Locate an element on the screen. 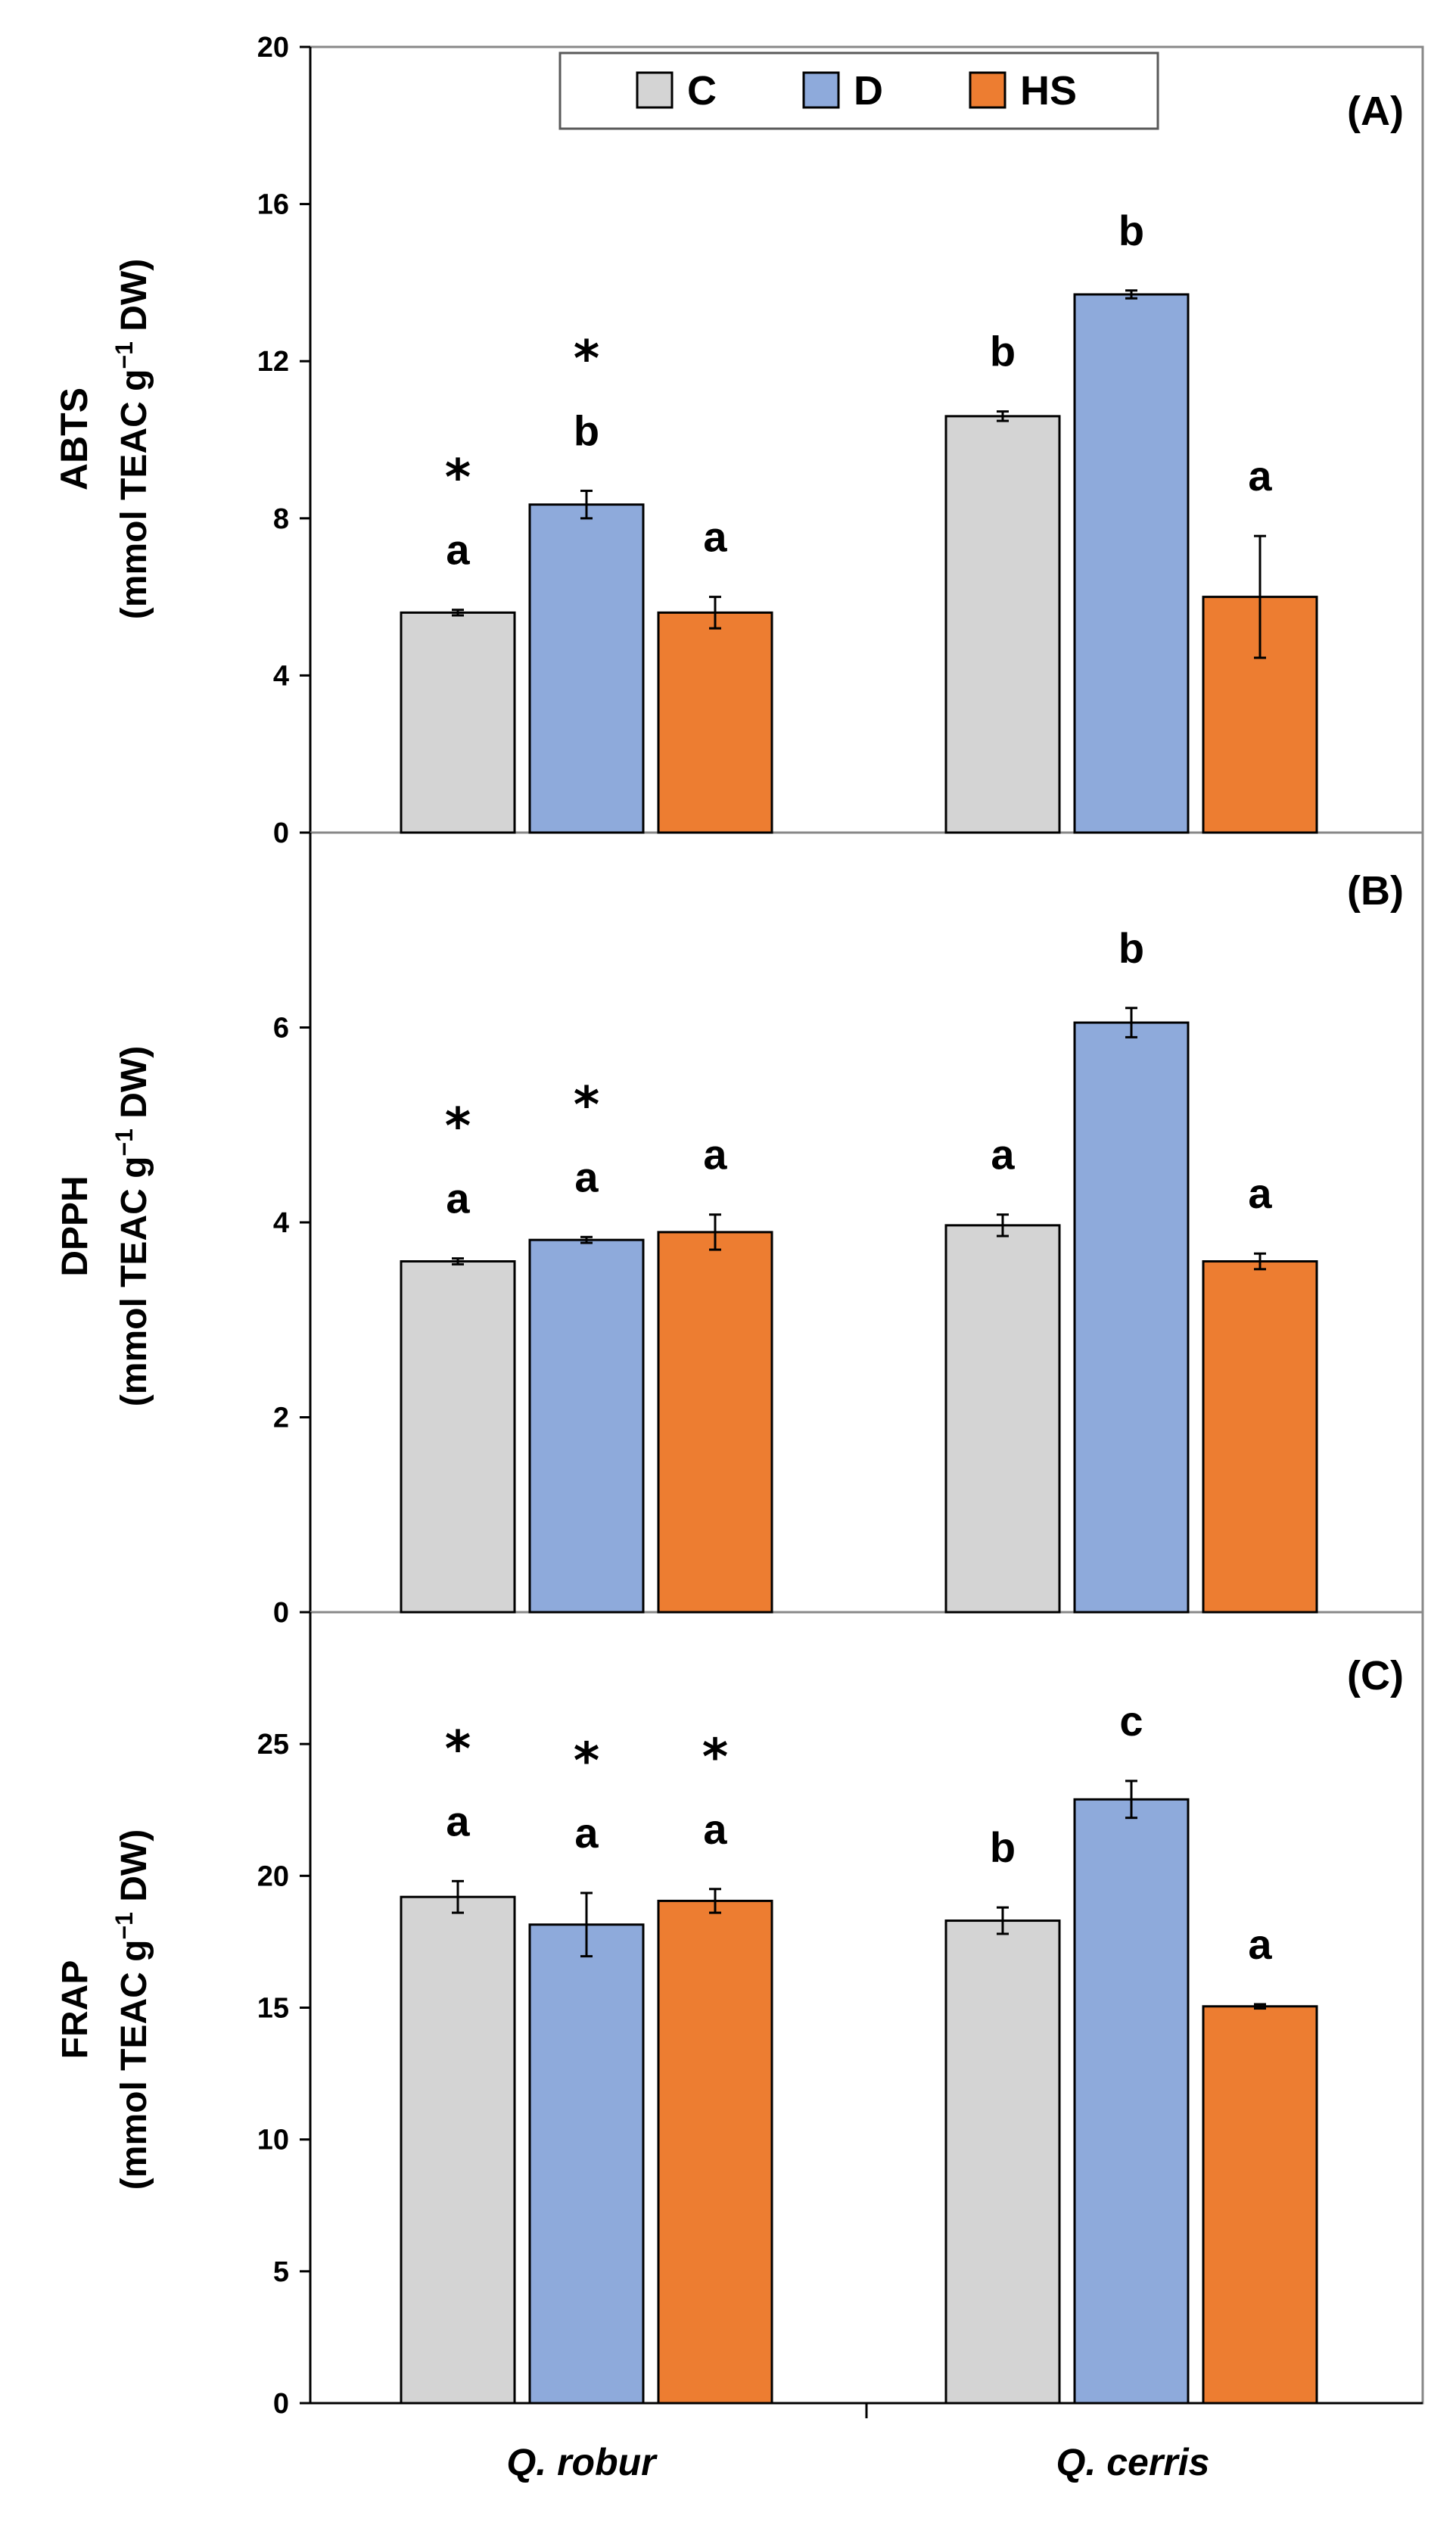 This screenshot has width=1456, height=2525. panel-b-ytick-label-1: 2 is located at coordinates (281, 1418).